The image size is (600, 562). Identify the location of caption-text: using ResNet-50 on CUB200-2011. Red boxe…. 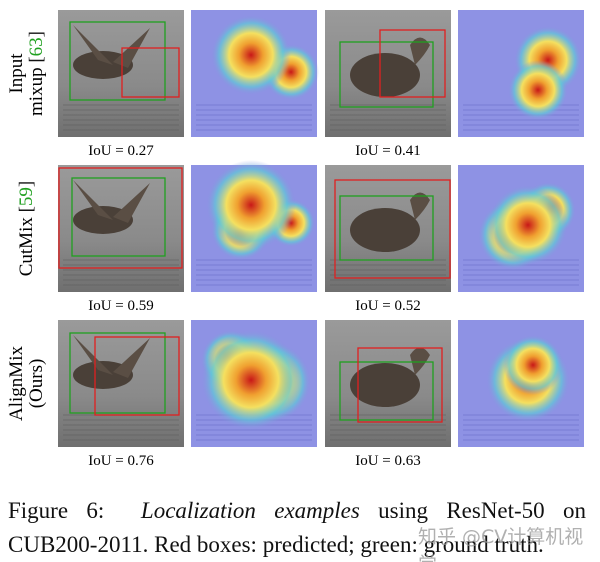
(297, 527).